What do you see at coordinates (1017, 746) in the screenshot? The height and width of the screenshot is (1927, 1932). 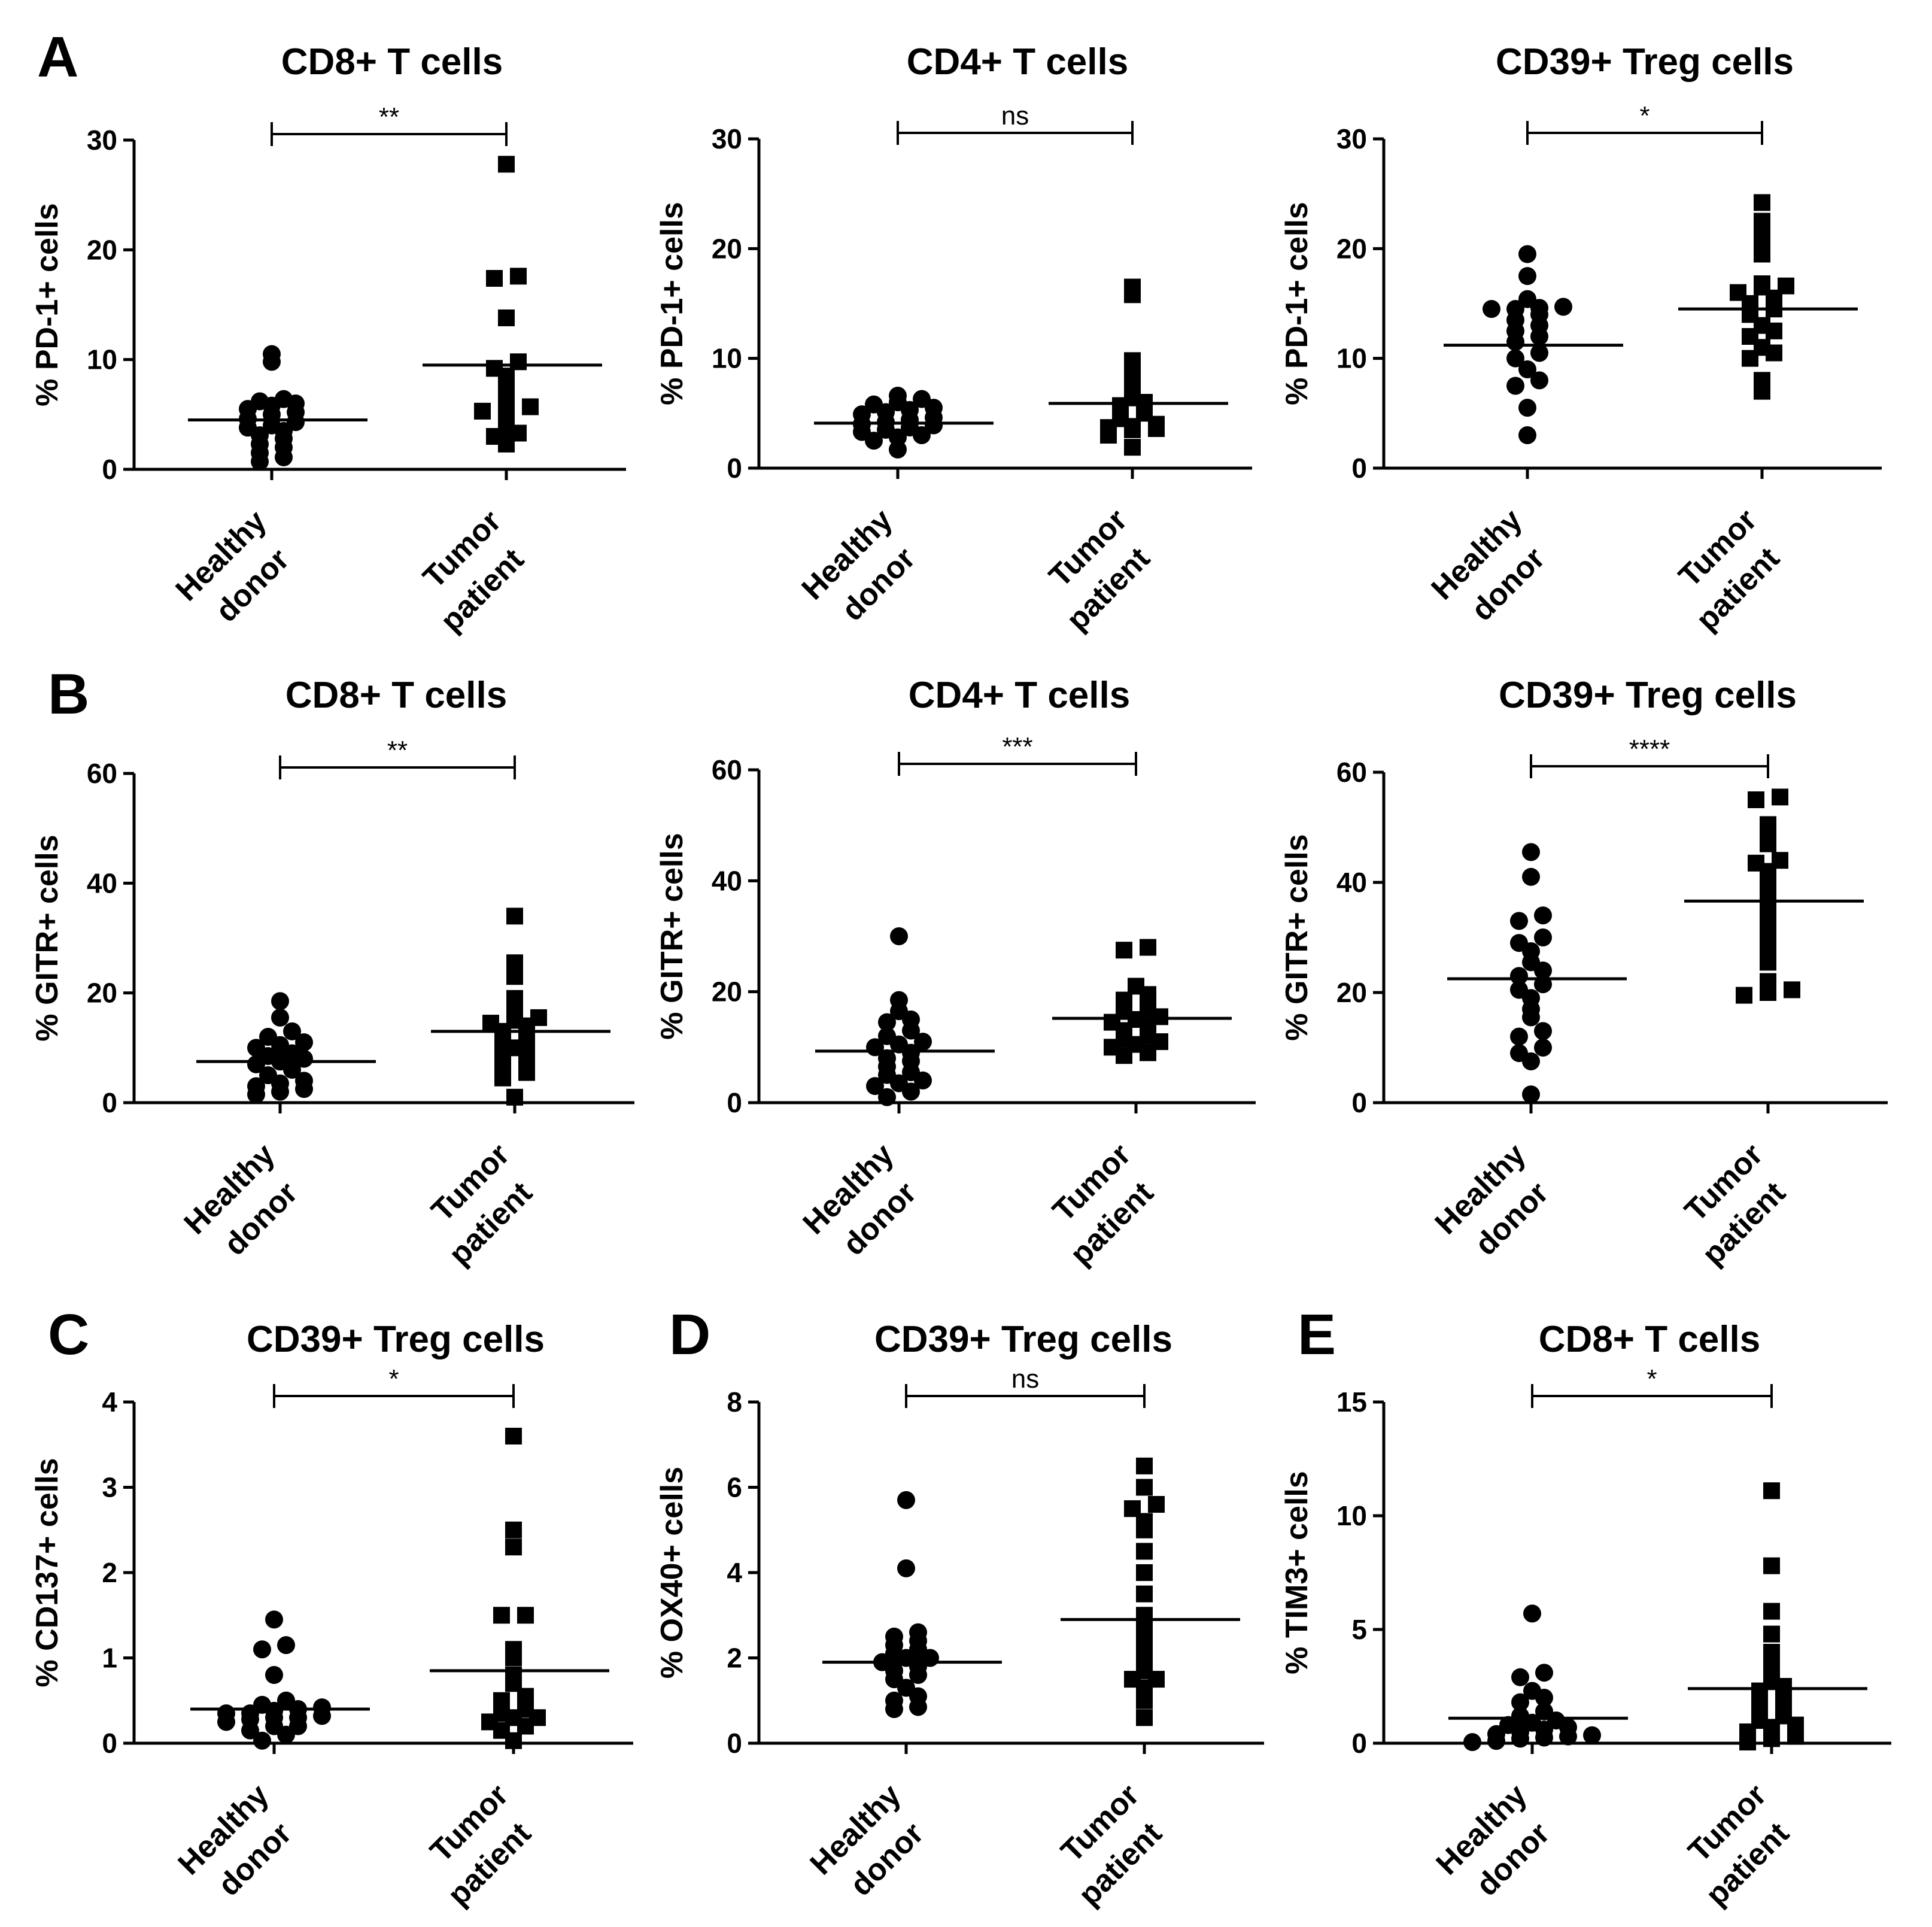 I see `significance-label: ***` at bounding box center [1017, 746].